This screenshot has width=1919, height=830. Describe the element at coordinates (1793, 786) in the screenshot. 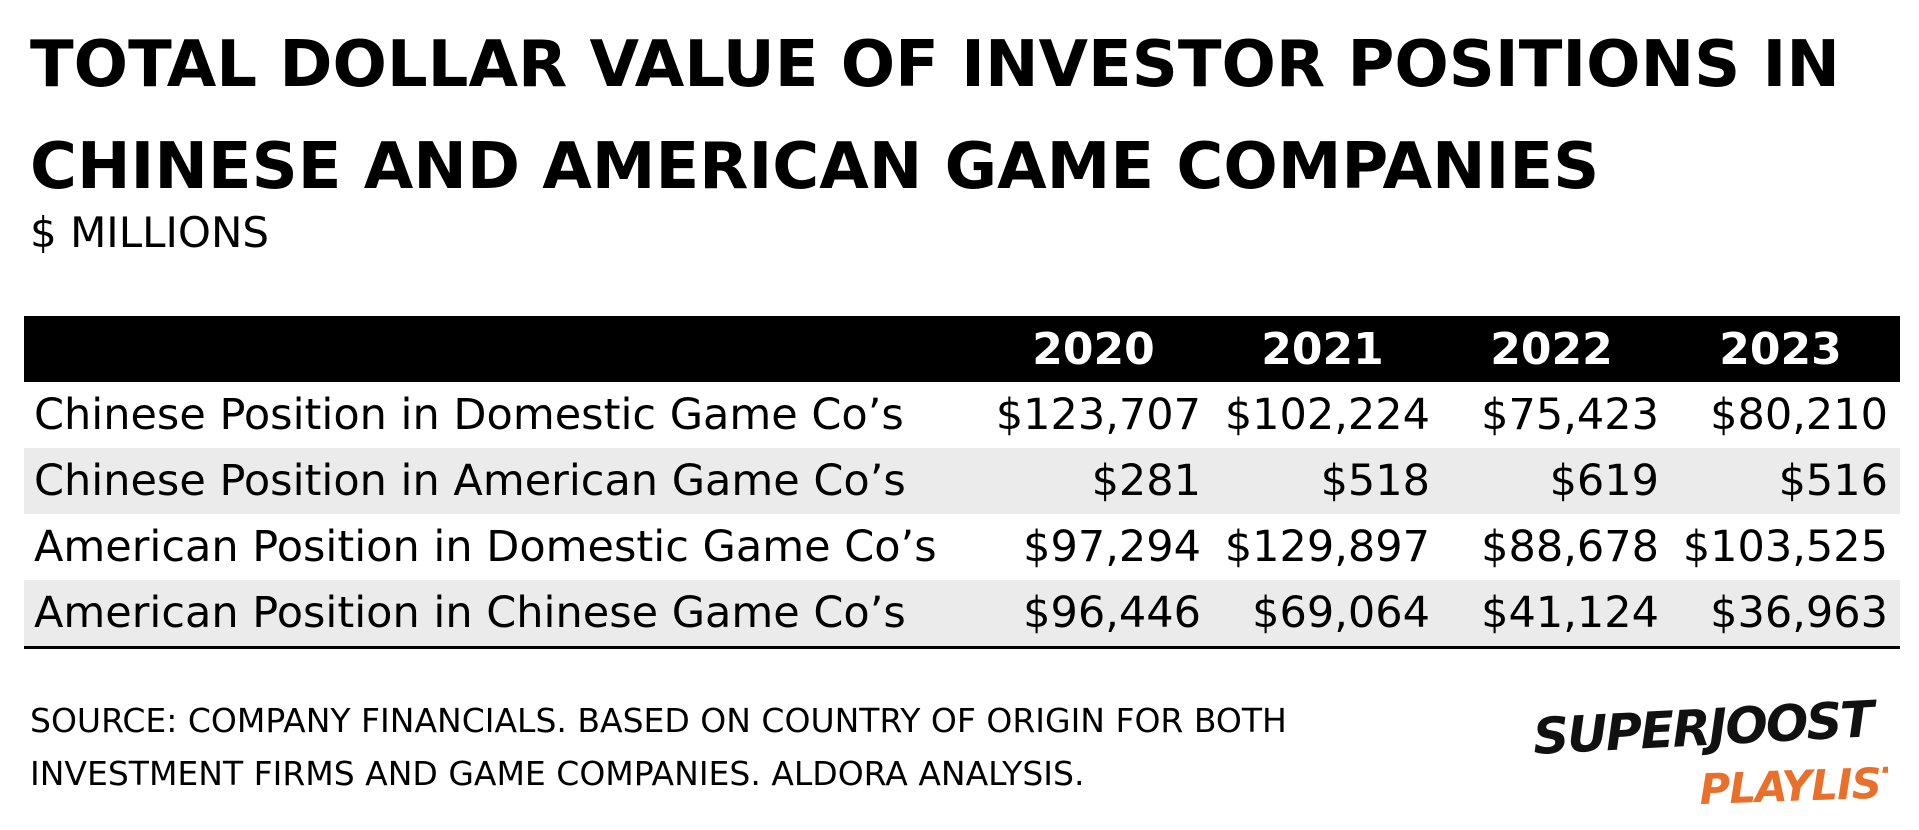

I see `logo-line2: PLAYLIST` at that location.